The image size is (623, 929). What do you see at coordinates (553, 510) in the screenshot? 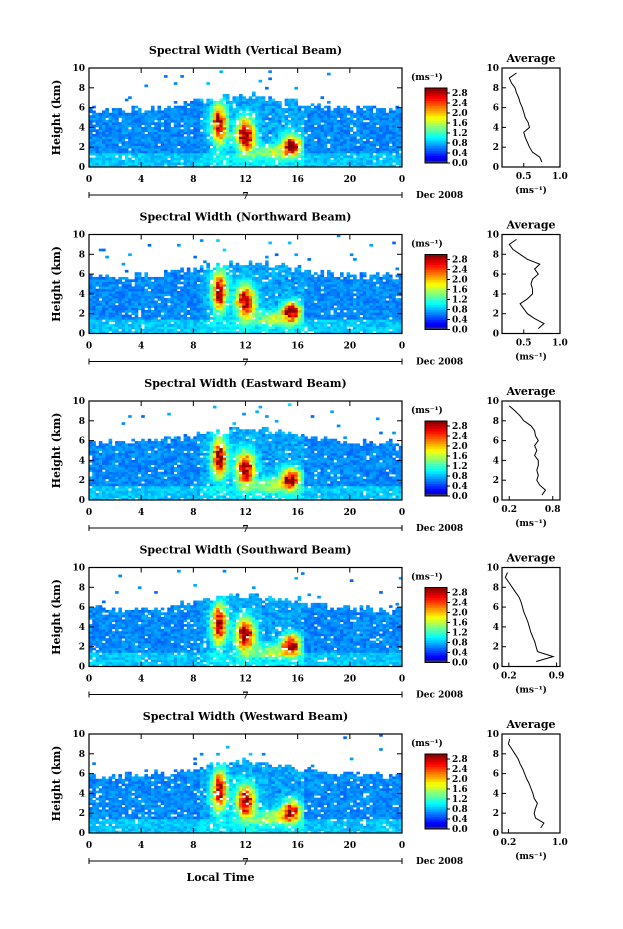
I see `average-x-tick-label: 0.8` at bounding box center [553, 510].